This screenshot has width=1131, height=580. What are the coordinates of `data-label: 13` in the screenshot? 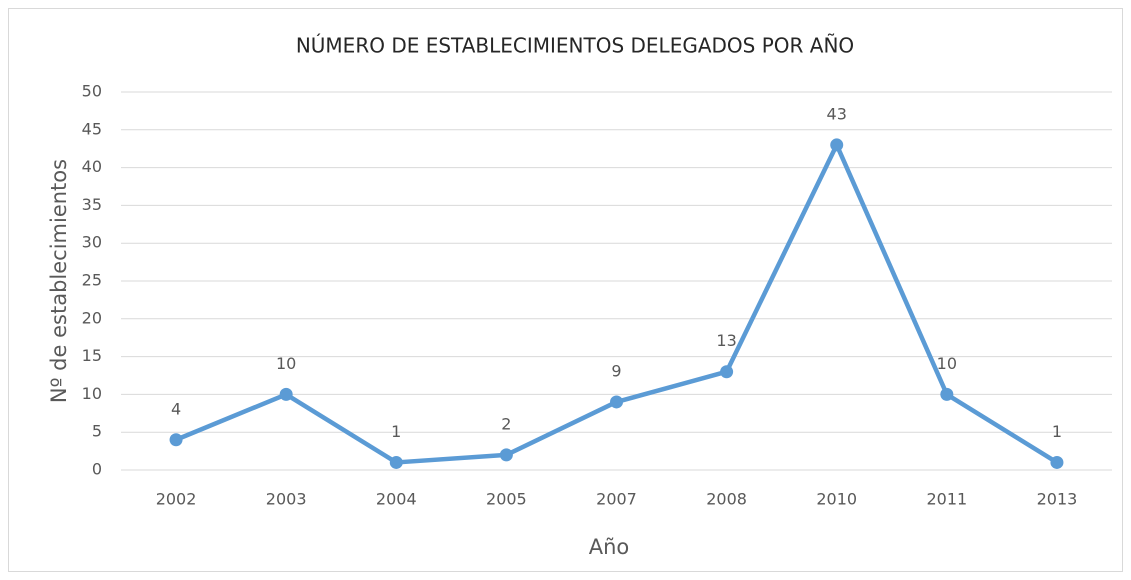 It's located at (726, 340).